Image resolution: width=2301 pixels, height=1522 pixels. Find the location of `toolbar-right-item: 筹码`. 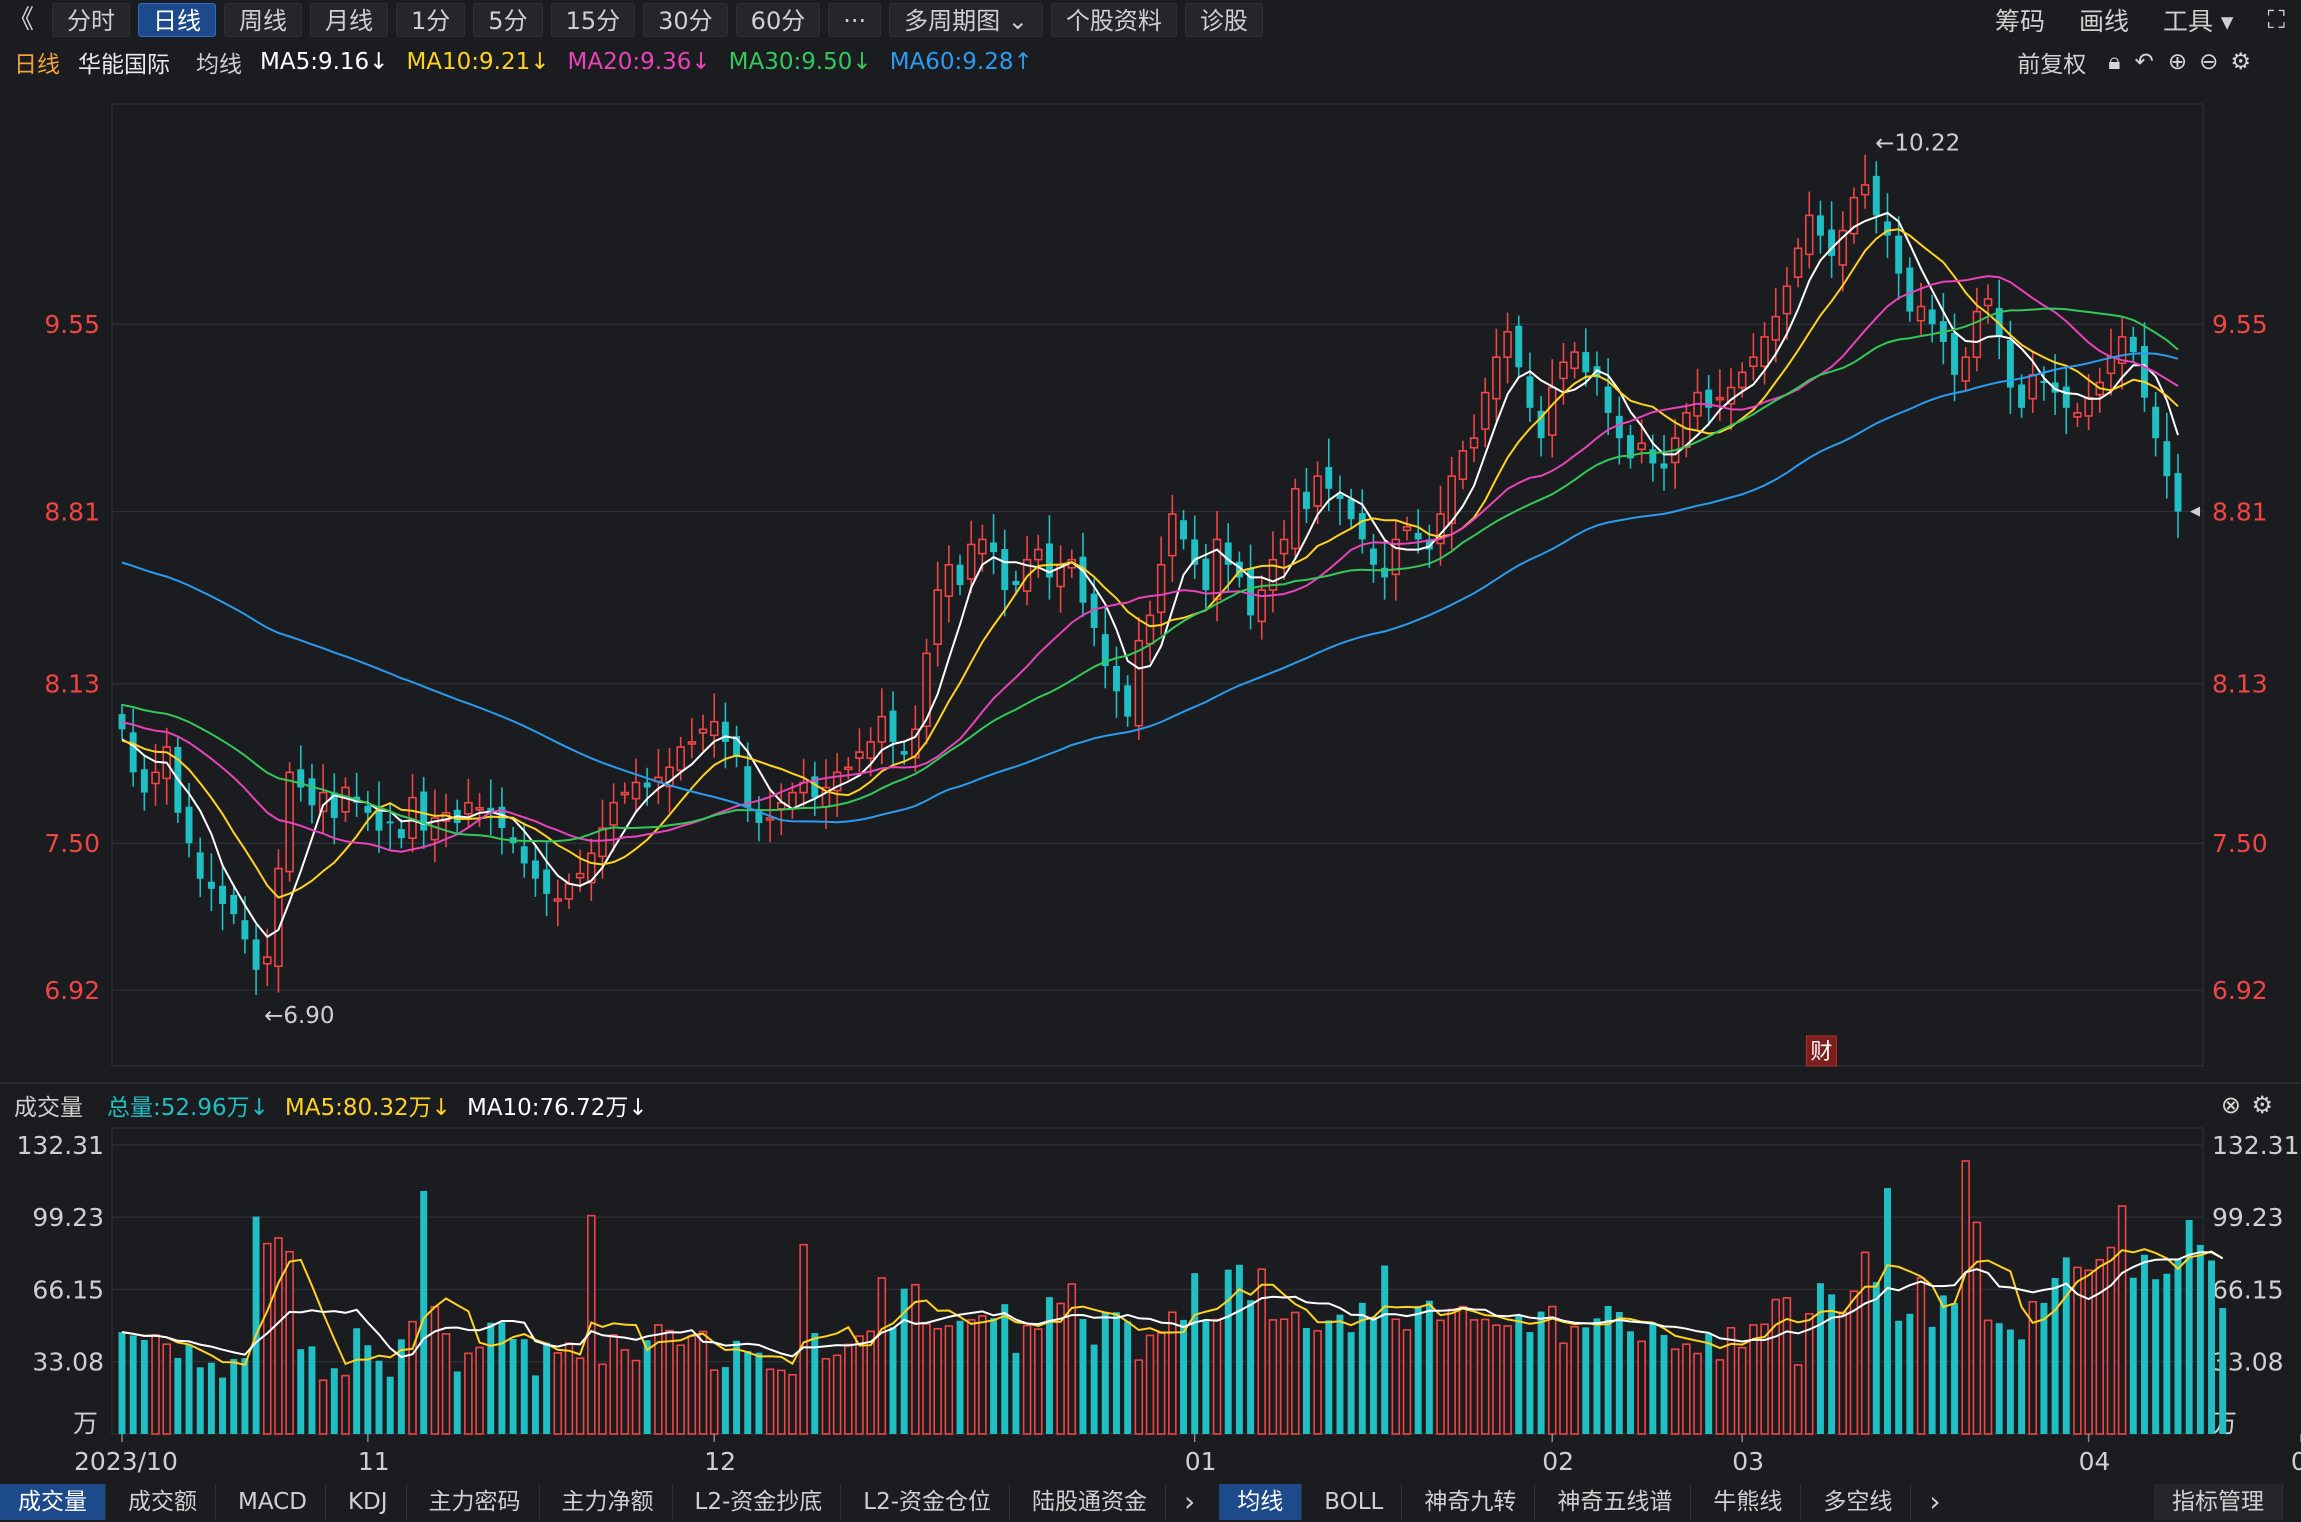

toolbar-right-item: 筹码 is located at coordinates (2019, 21).